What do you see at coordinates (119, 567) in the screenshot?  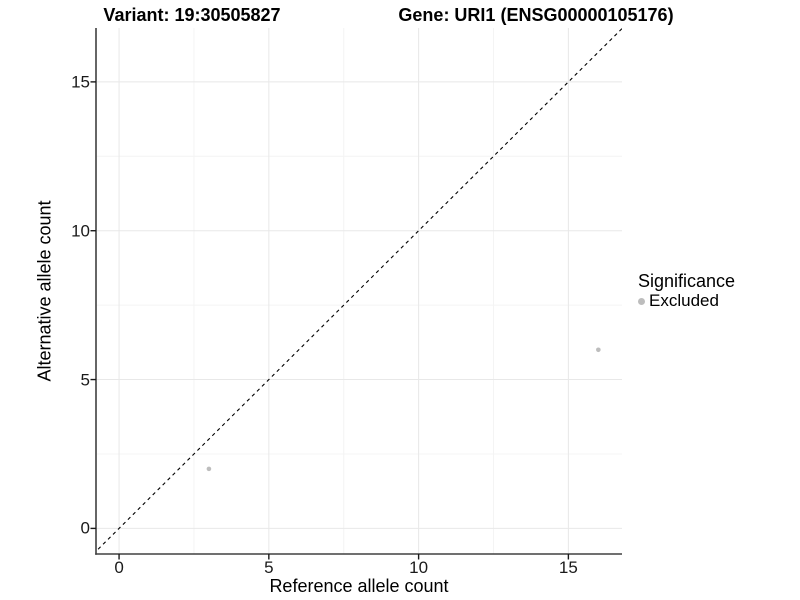 I see `x-tick-label: 0` at bounding box center [119, 567].